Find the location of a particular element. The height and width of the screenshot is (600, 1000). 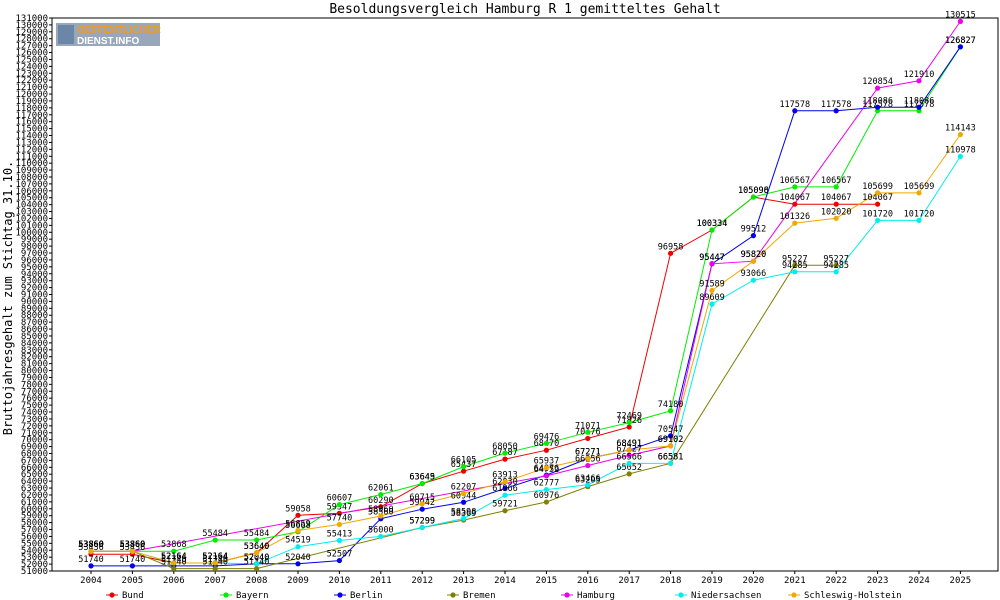

y-tick-label: 126000 is located at coordinates (31, 54).